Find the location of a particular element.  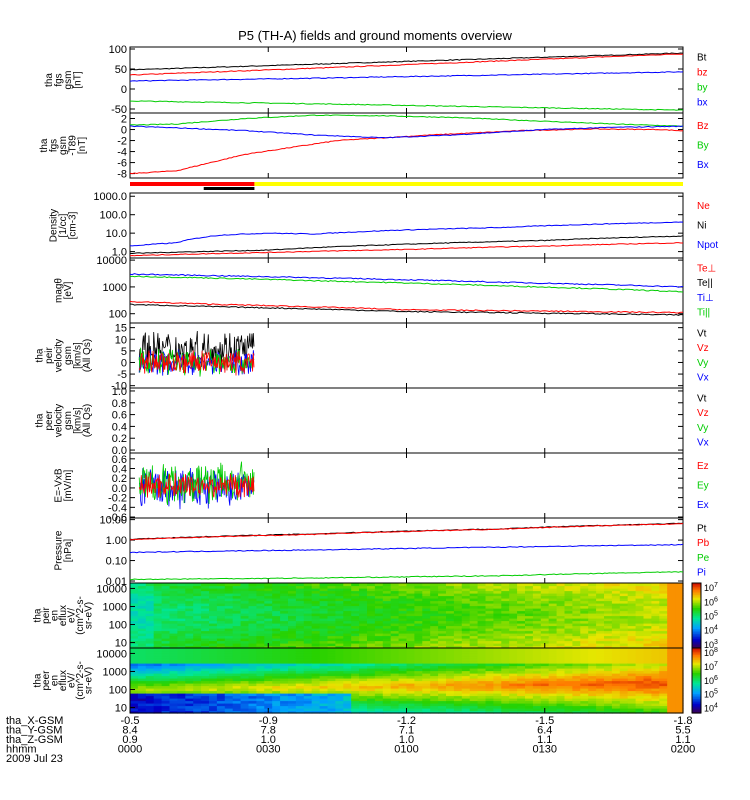

y-axis-label: eflux is located at coordinates (63, 680).